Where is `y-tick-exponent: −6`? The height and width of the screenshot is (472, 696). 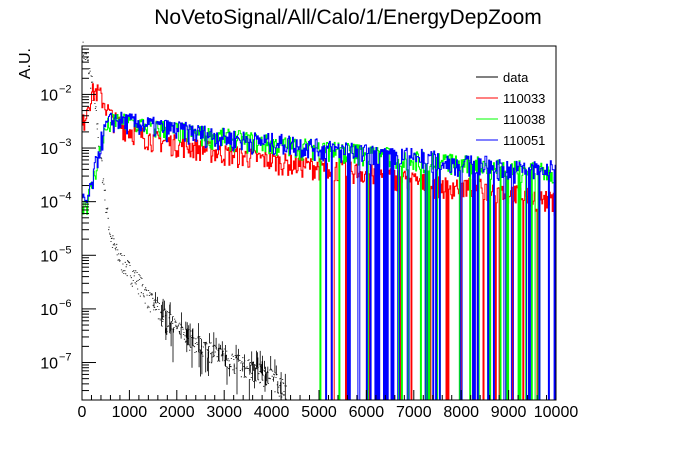
y-tick-exponent: −6 is located at coordinates (65, 304).